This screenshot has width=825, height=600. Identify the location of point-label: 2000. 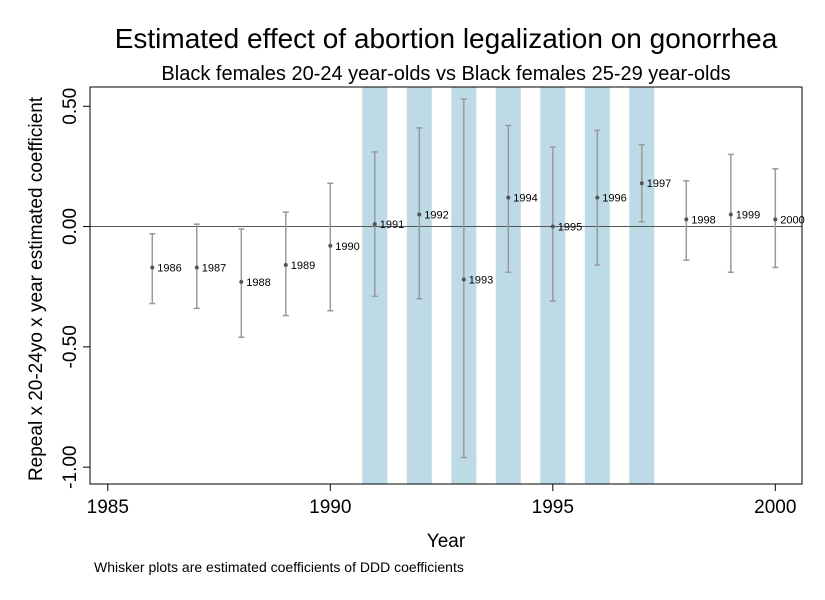
(792, 220).